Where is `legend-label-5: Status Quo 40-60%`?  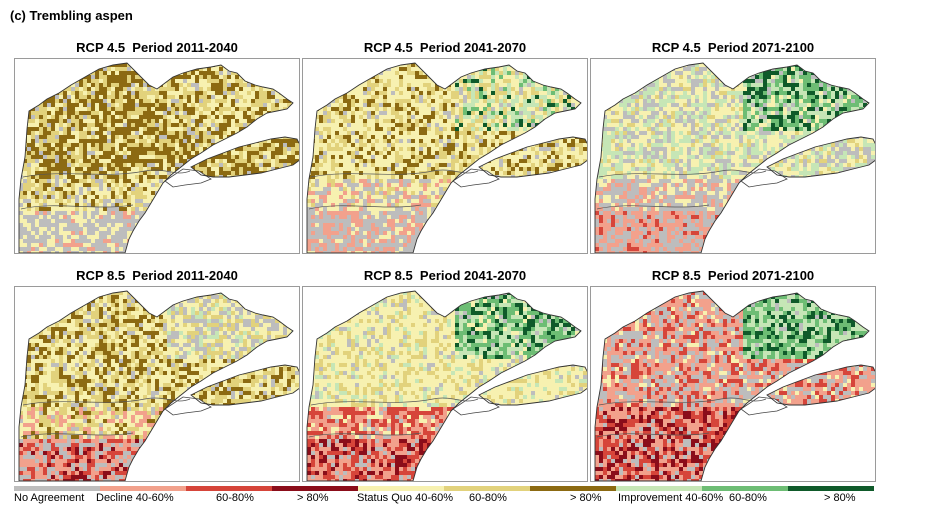 legend-label-5: Status Quo 40-60% is located at coordinates (405, 498).